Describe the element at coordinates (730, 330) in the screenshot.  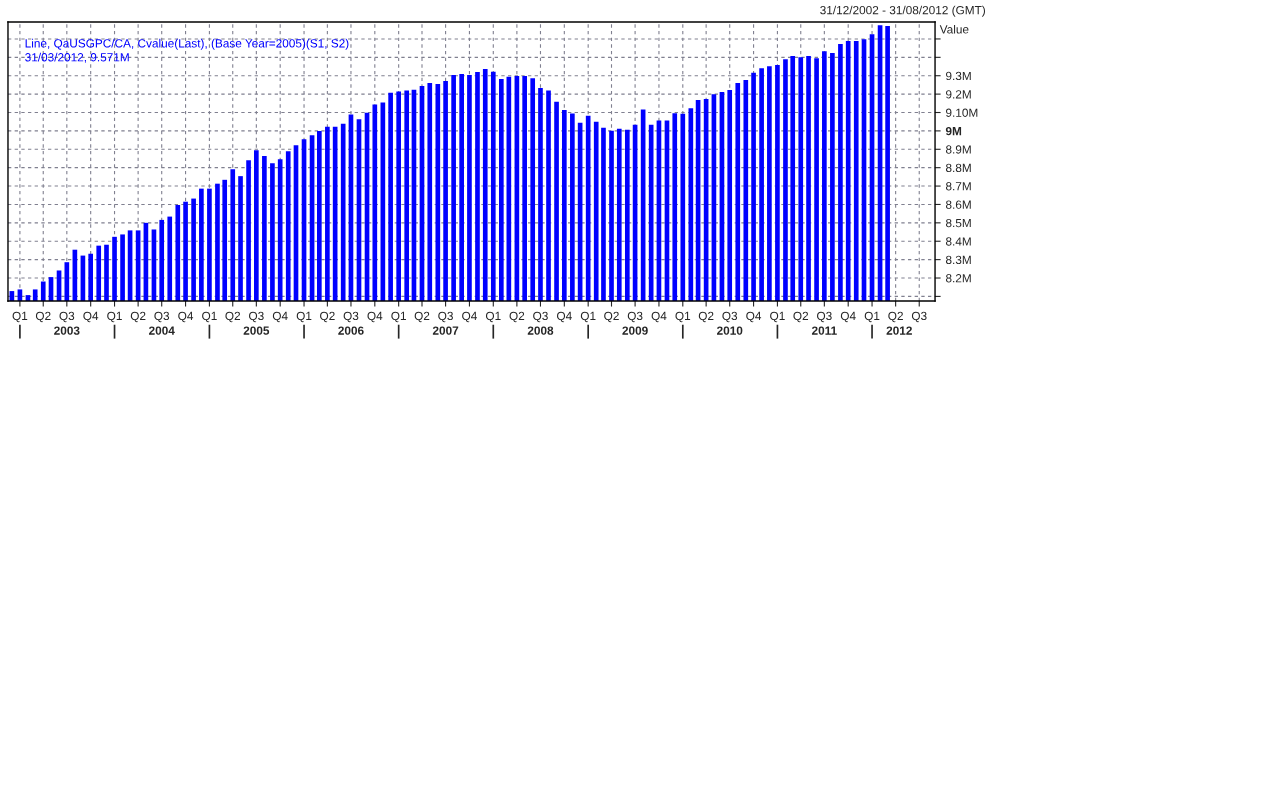
I see `x2-tick-label: 2010` at that location.